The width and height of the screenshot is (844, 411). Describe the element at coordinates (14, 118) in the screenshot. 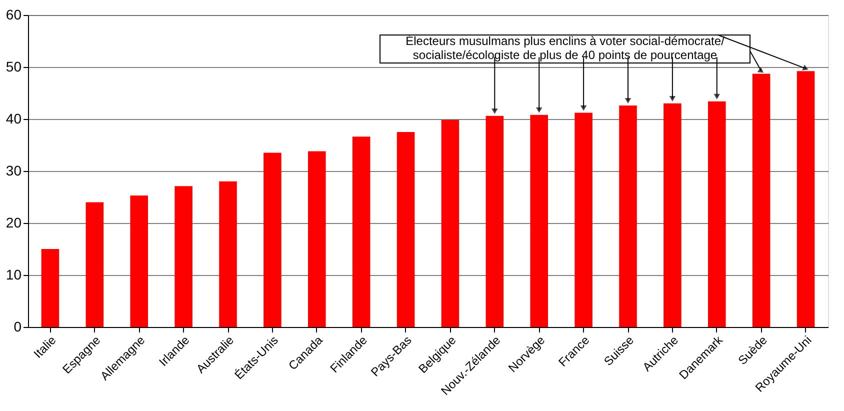

I see `y-tick-label: 40` at that location.